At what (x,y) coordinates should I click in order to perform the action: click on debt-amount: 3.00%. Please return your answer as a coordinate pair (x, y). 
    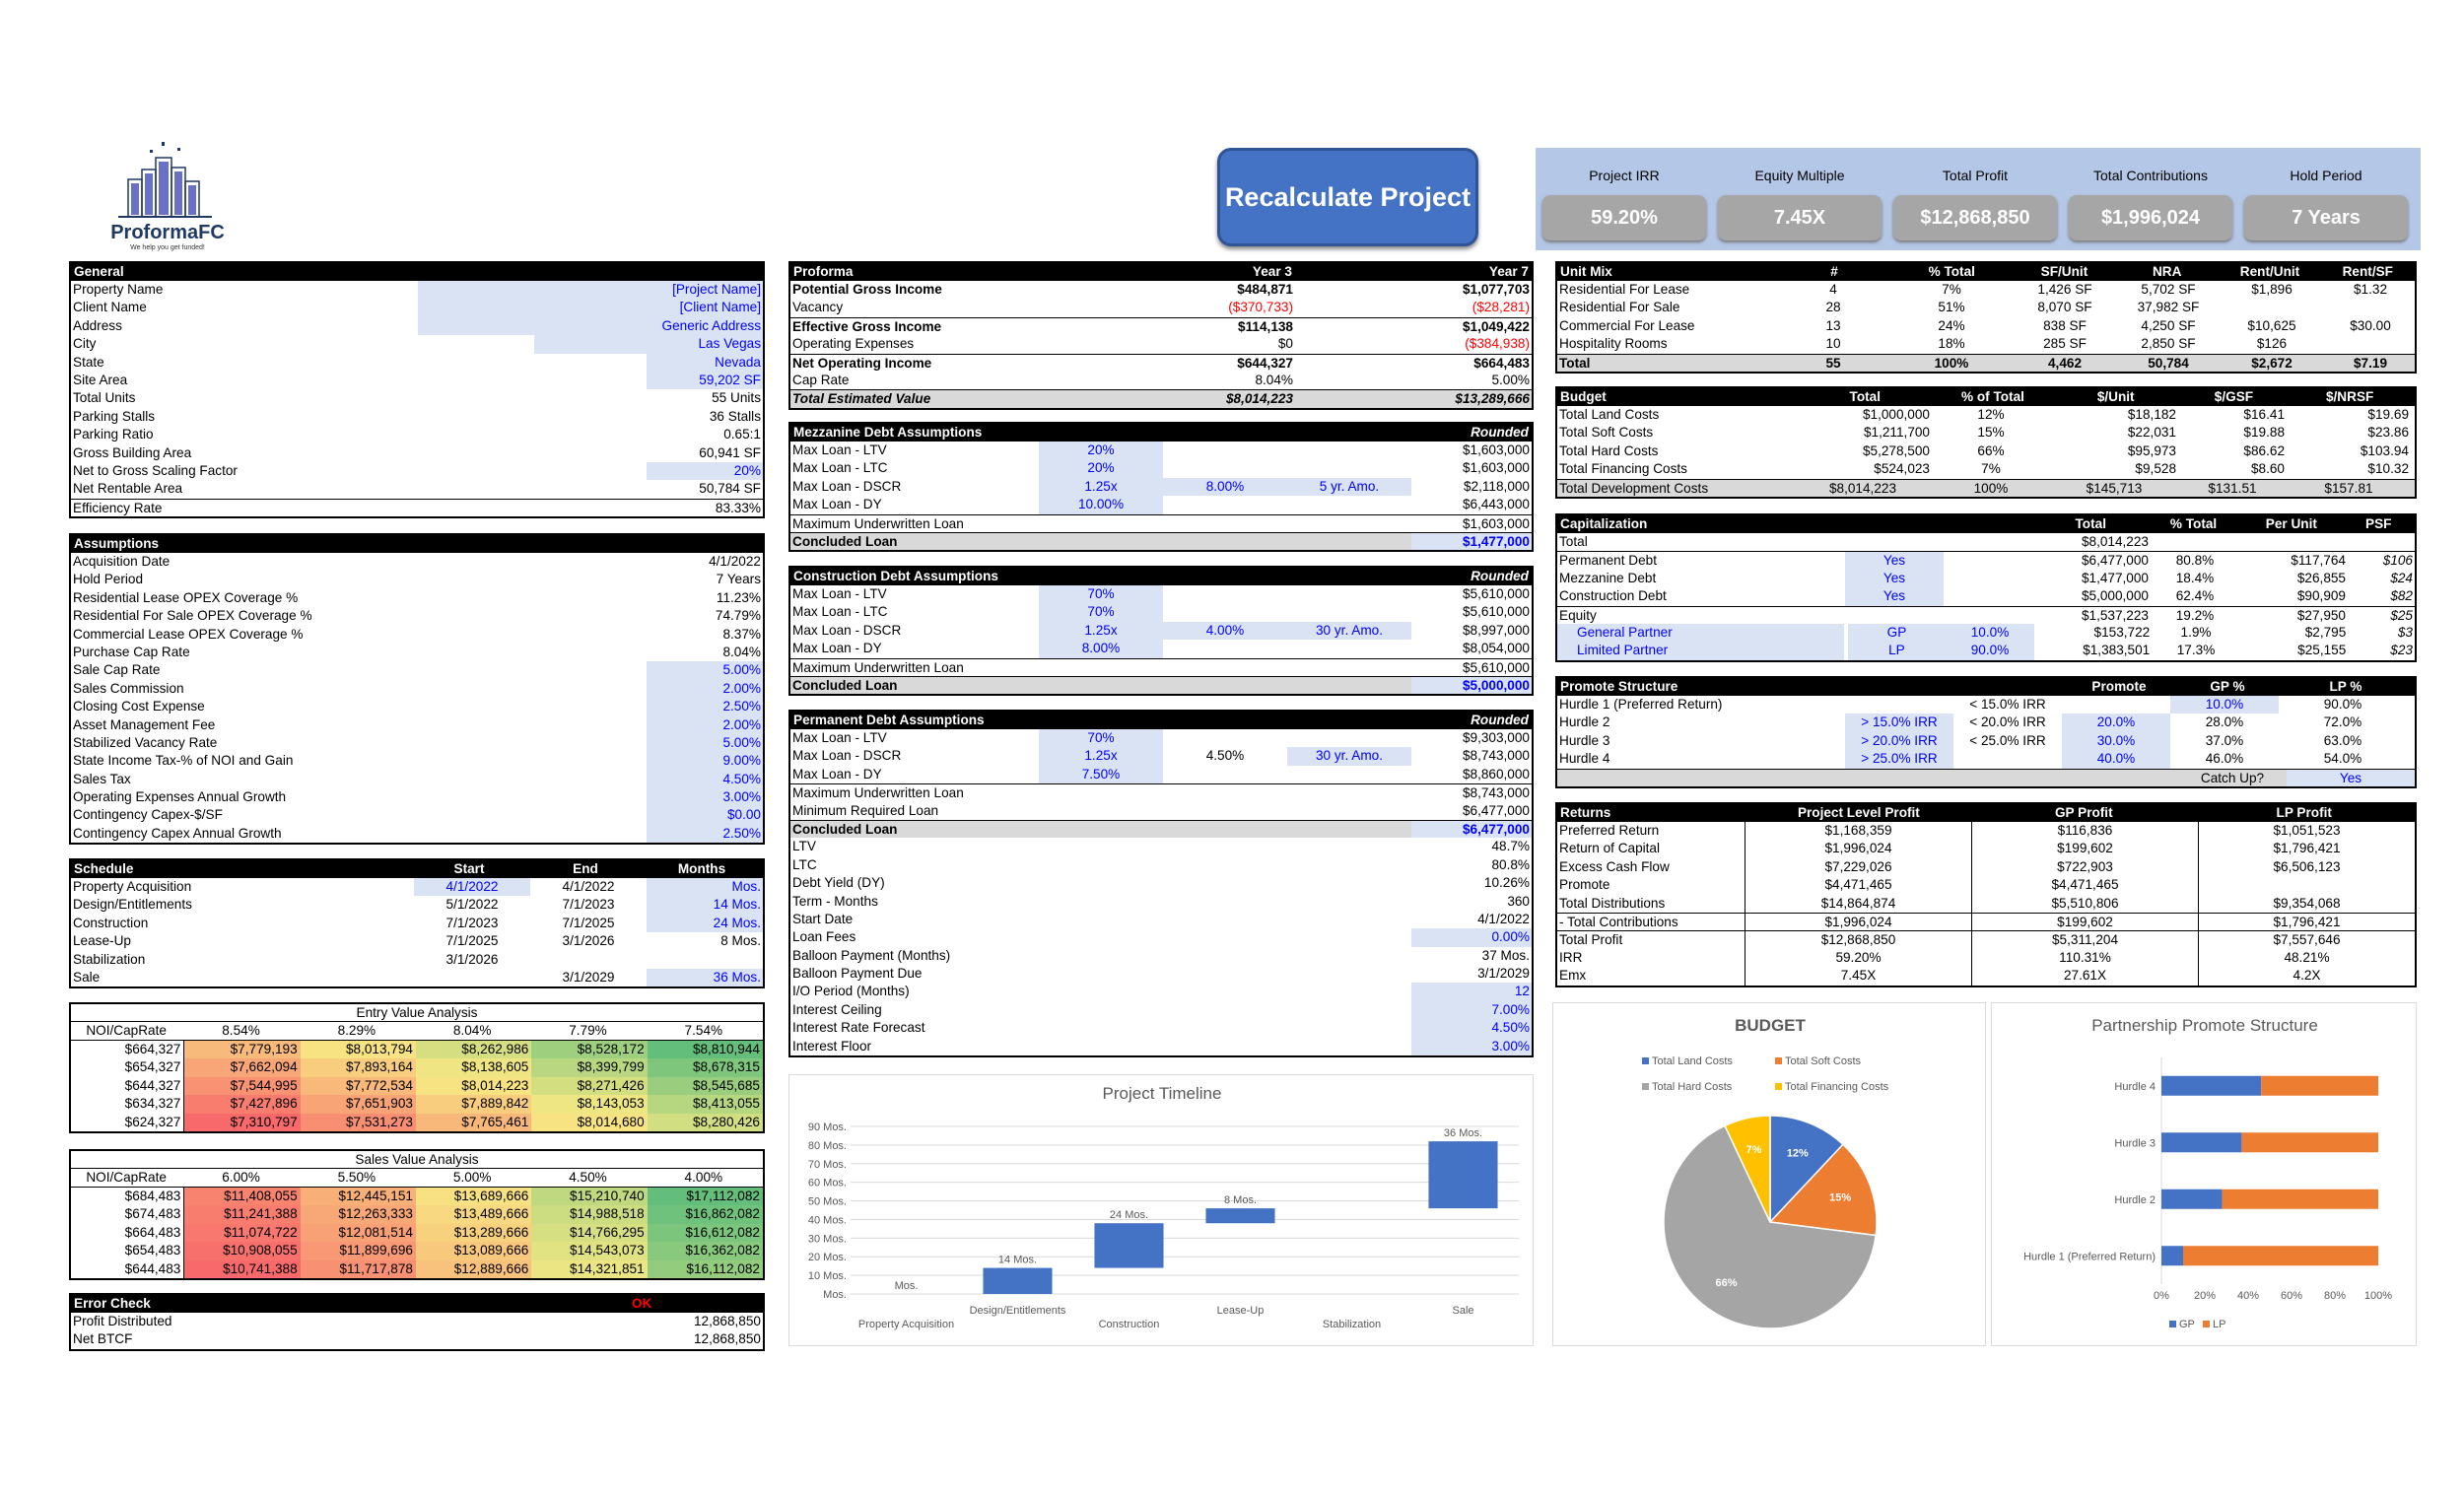
    Looking at the image, I should click on (1471, 1046).